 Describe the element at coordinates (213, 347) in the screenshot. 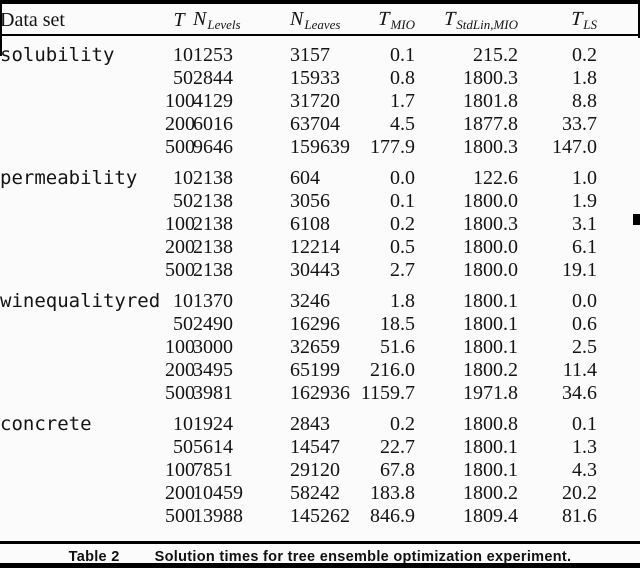

I see `value-cell: 3000` at that location.